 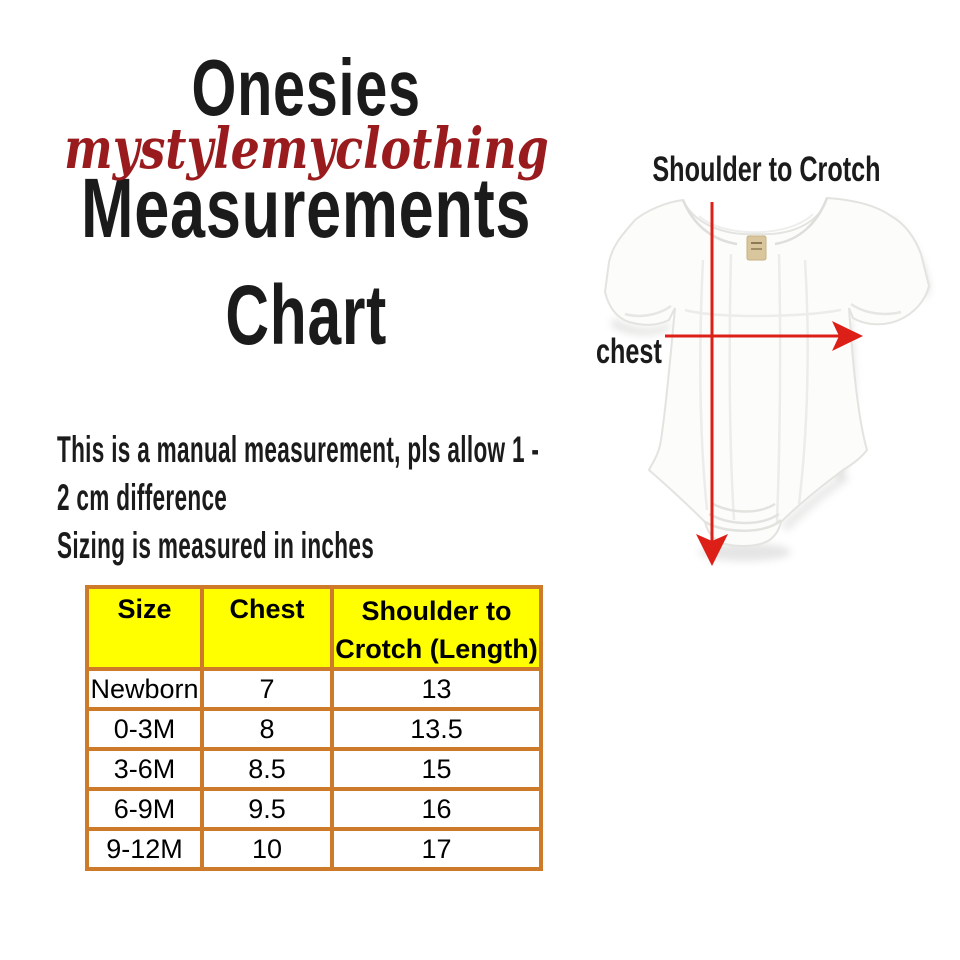 I want to click on shoulder-to-crotch-label-text: Shoulder to Crotch, so click(x=766, y=169).